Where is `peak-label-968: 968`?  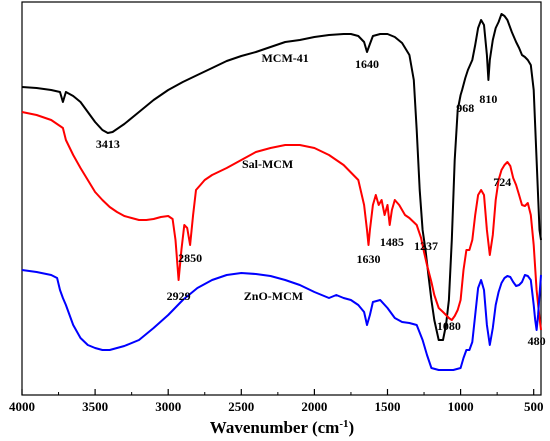
peak-label-968: 968 is located at coordinates (465, 108).